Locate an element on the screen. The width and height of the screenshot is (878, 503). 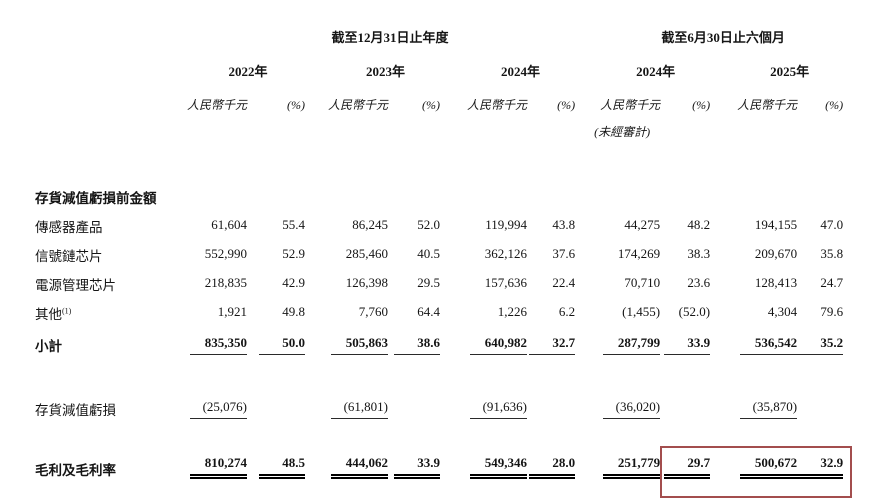
row-label: 電源管理芯片 is located at coordinates (75, 286).